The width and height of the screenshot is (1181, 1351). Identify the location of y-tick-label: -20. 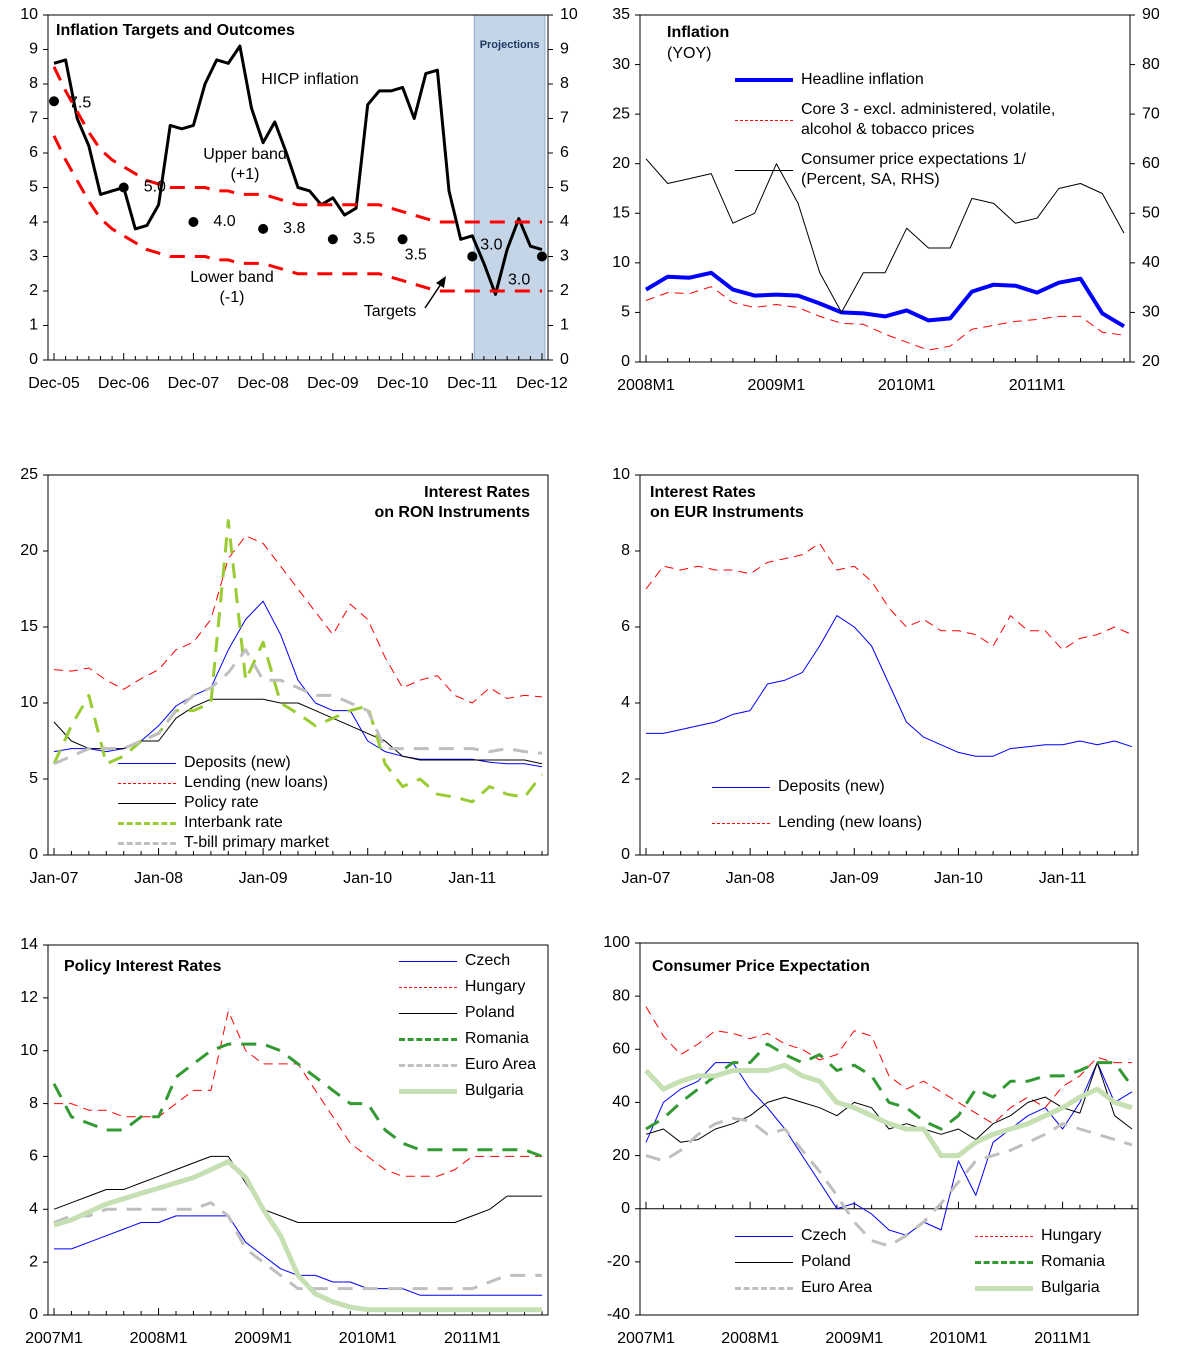
(618, 1261).